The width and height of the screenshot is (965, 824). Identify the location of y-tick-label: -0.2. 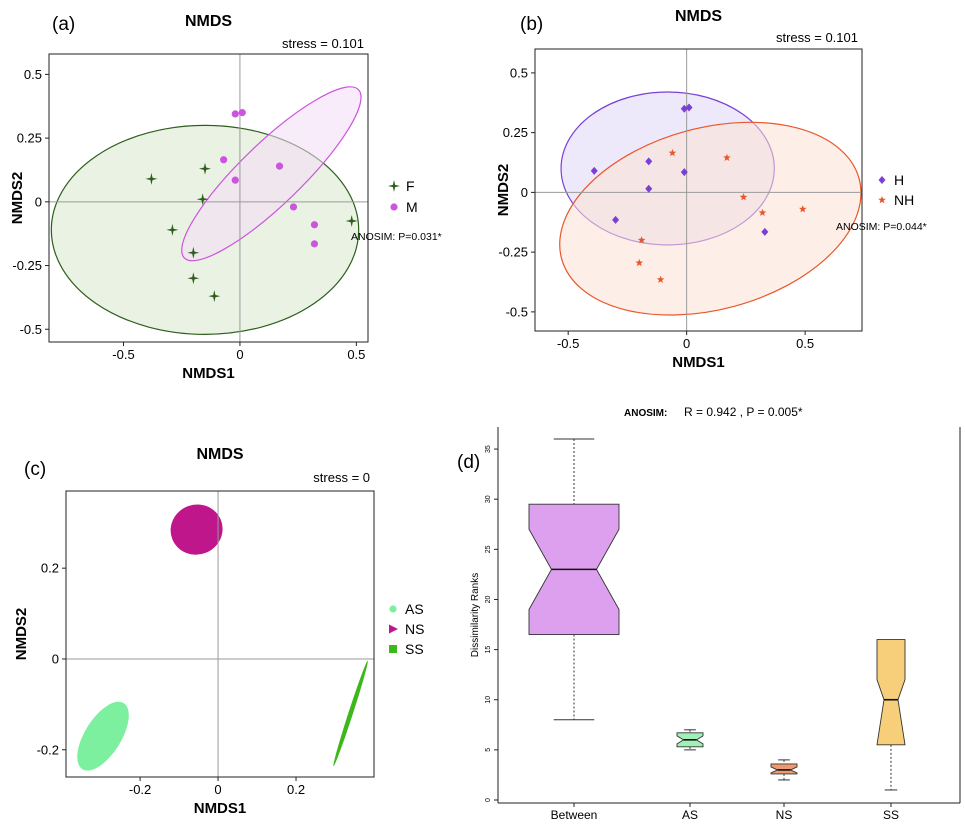
(48, 749).